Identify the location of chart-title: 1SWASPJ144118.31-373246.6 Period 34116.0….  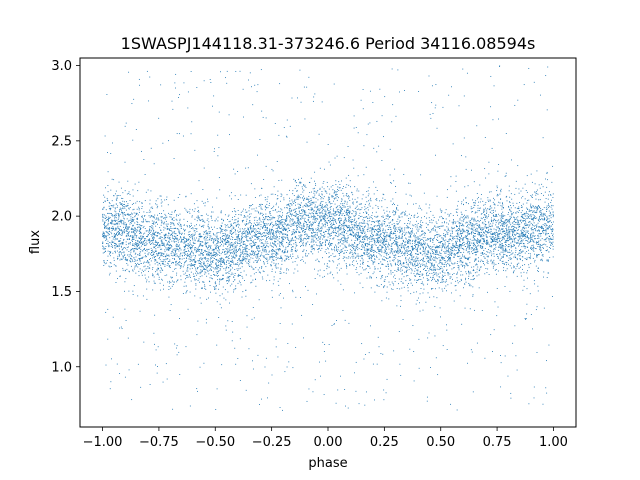
(328, 43).